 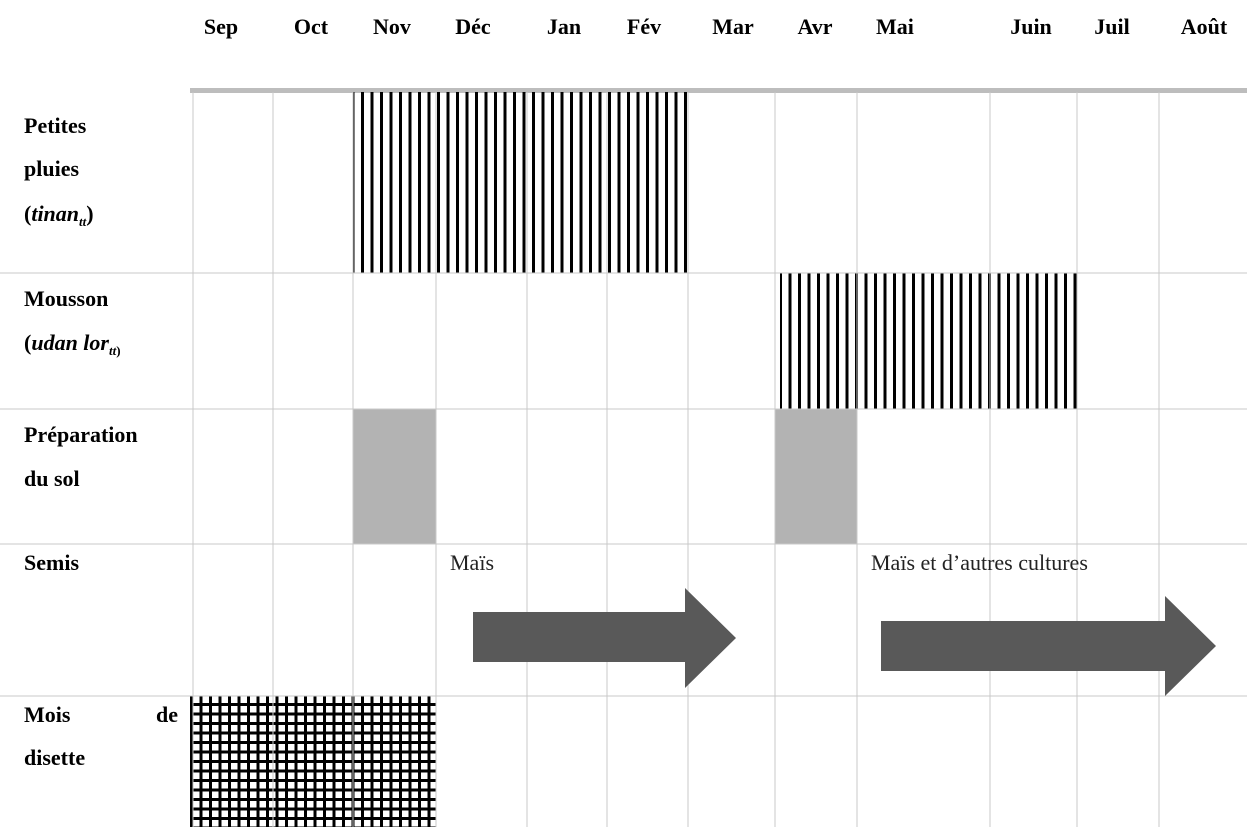 What do you see at coordinates (472, 562) in the screenshot?
I see `semis-note-mais: Maïs` at bounding box center [472, 562].